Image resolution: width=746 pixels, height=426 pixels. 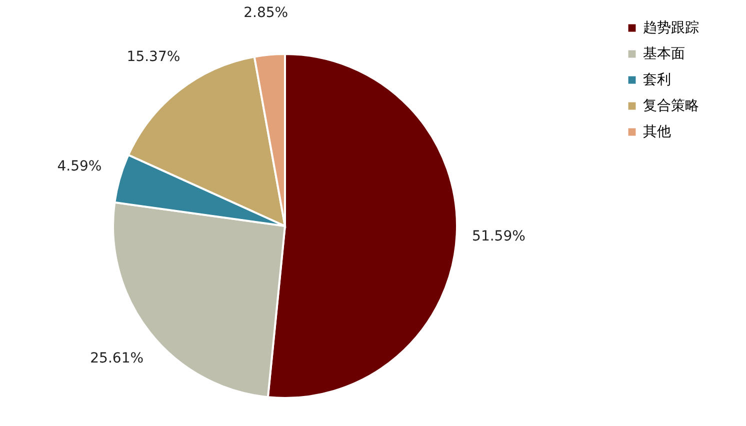 What do you see at coordinates (671, 106) in the screenshot?
I see `legend-label: 复合策略` at bounding box center [671, 106].